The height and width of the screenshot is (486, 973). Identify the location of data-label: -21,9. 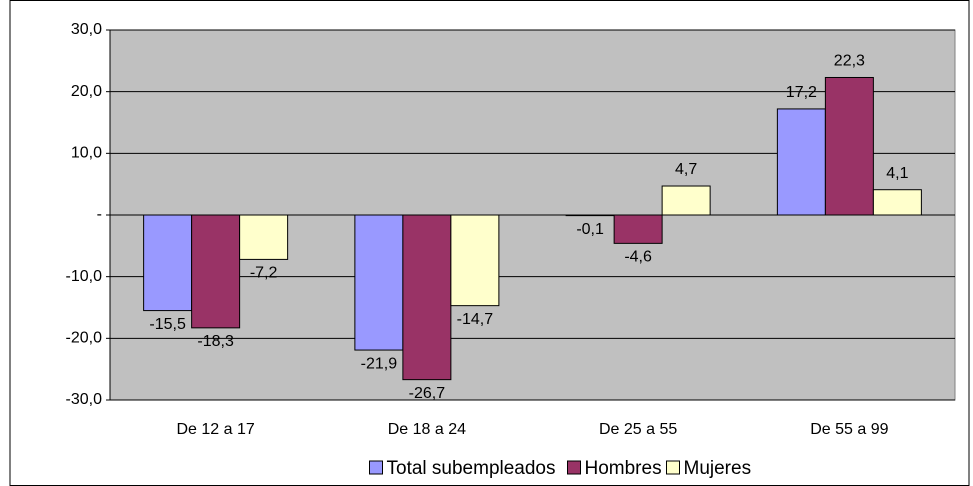
(379, 363).